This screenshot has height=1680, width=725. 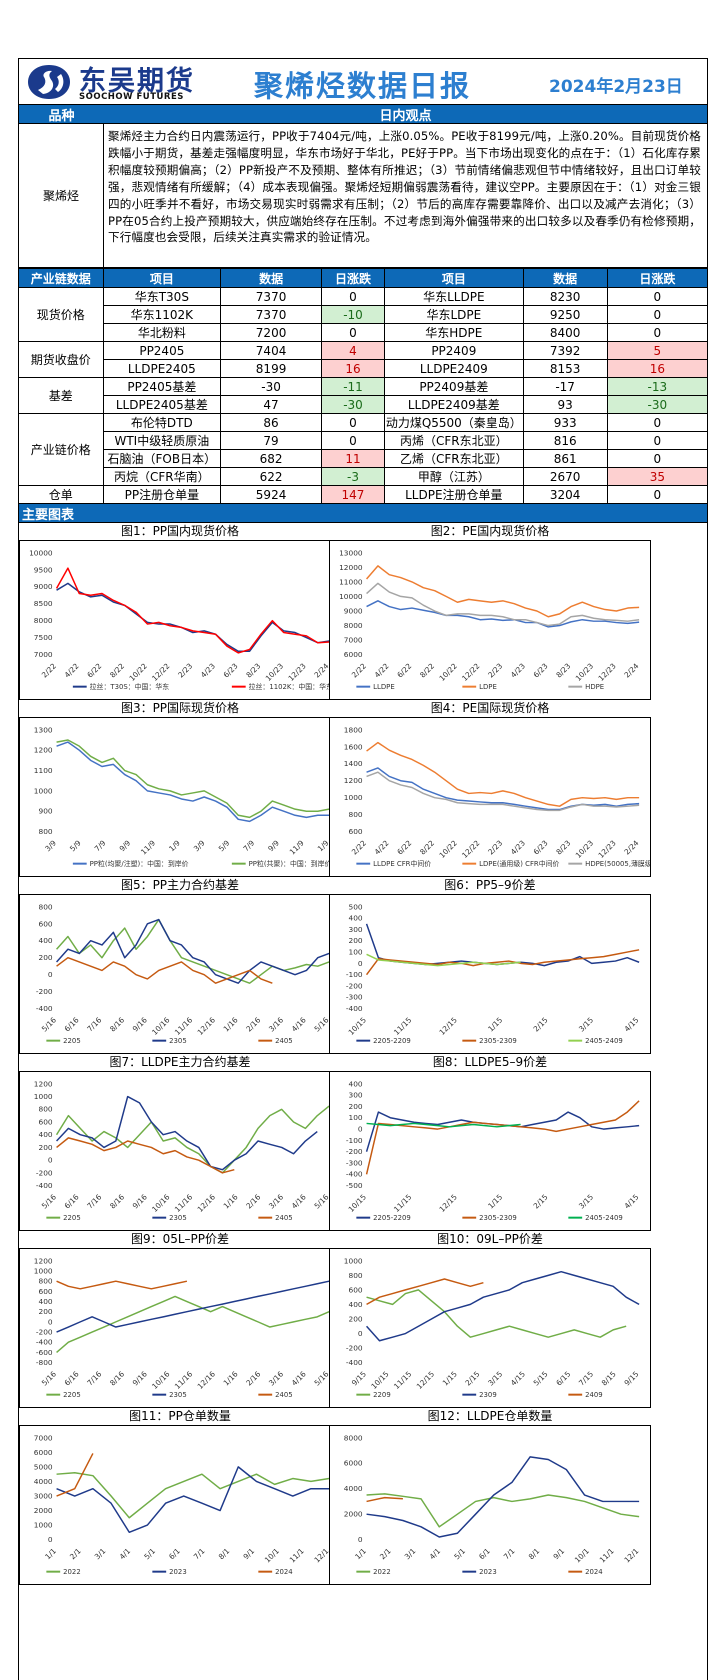 I want to click on x-tick-label: 2/24, so click(x=321, y=670).